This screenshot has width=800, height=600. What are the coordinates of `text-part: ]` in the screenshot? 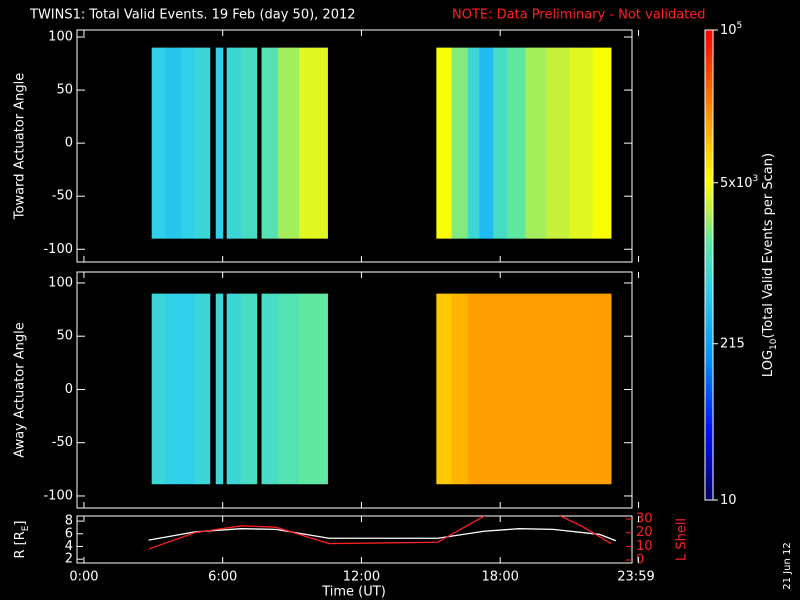 It's located at (20, 522).